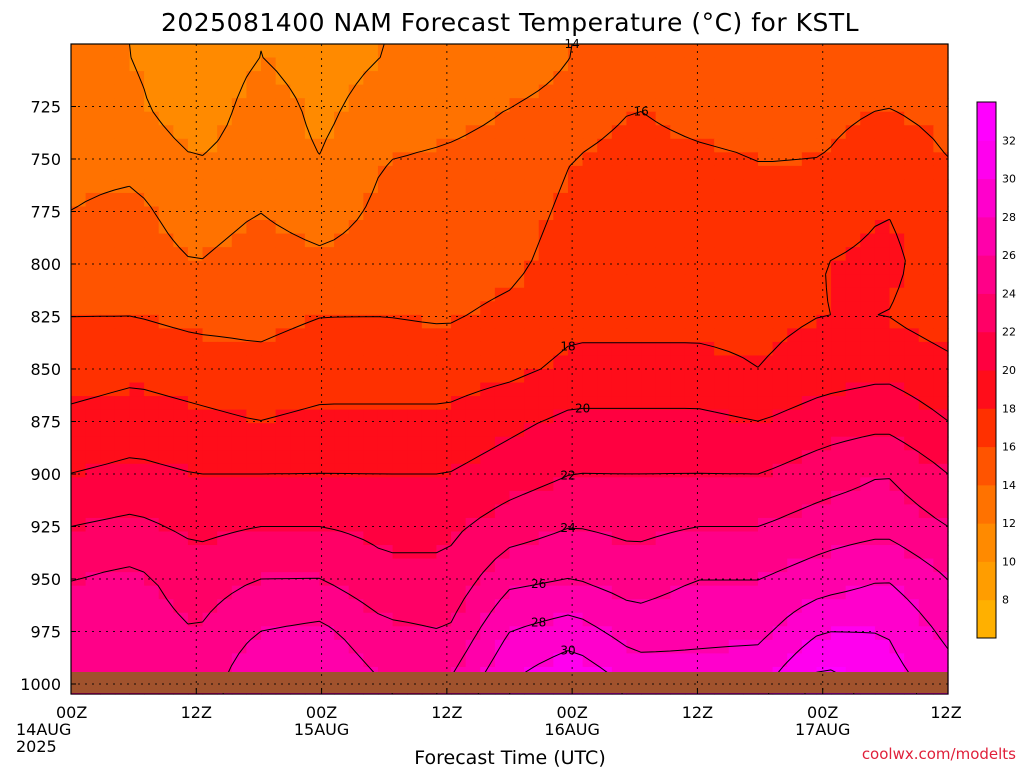 This screenshot has width=1024, height=768. What do you see at coordinates (1009, 561) in the screenshot?
I see `colorbar-tick-label: 10` at bounding box center [1009, 561].